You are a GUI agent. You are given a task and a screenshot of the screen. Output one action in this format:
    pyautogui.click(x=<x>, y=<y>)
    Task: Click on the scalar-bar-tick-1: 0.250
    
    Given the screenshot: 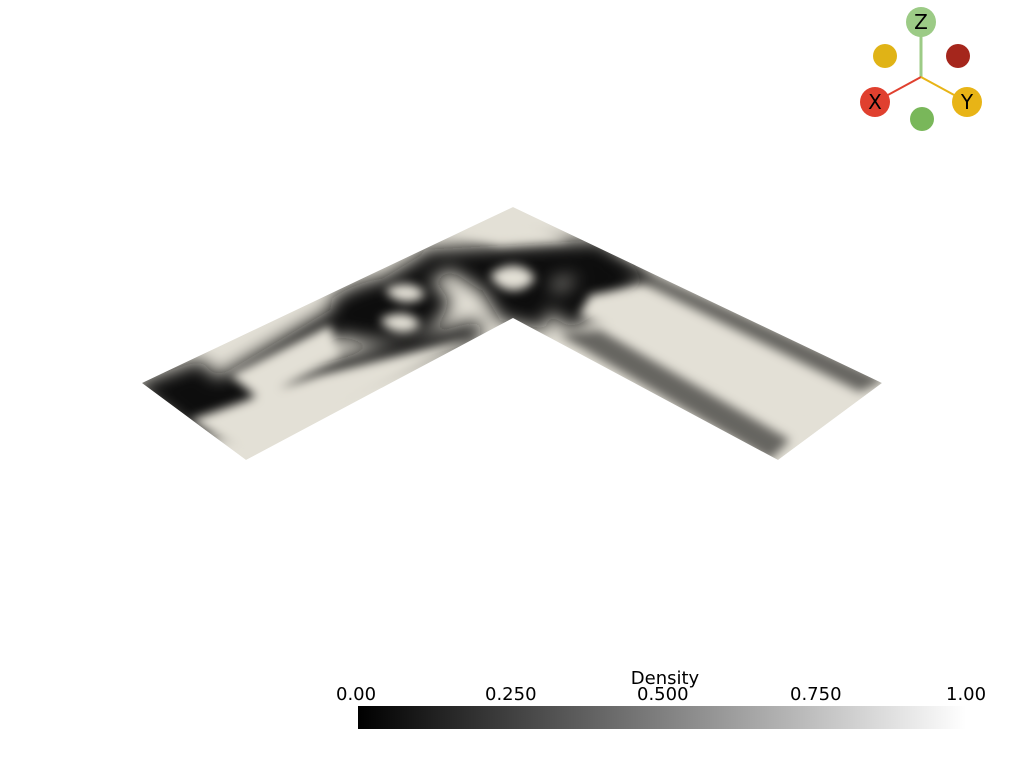 What is the action you would take?
    pyautogui.click(x=511, y=694)
    